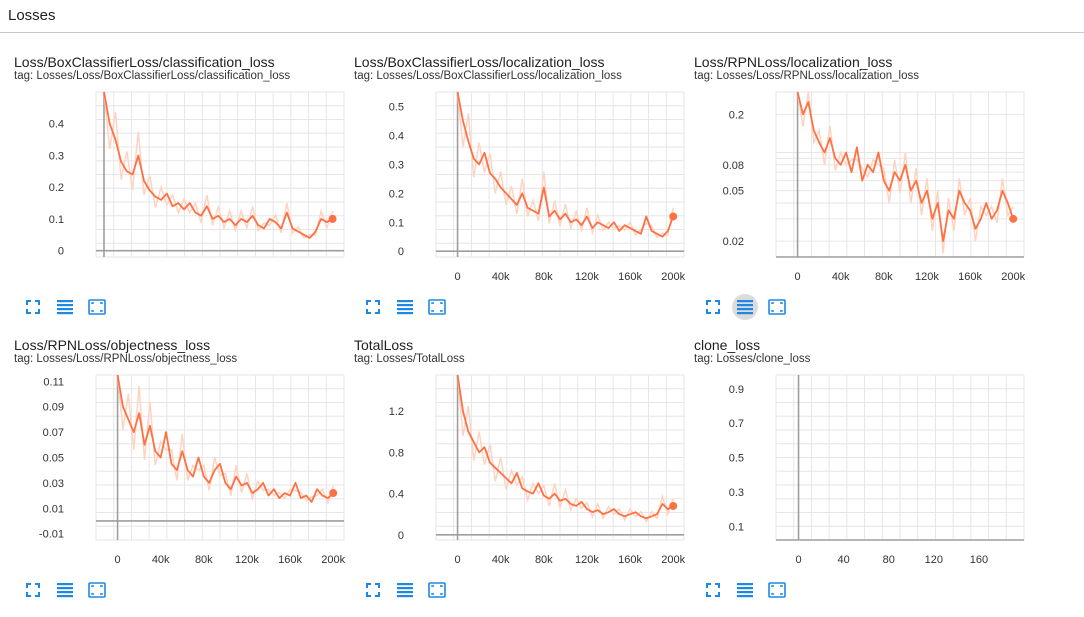 This screenshot has width=1084, height=617. I want to click on x-tick-label: 120, so click(934, 560).